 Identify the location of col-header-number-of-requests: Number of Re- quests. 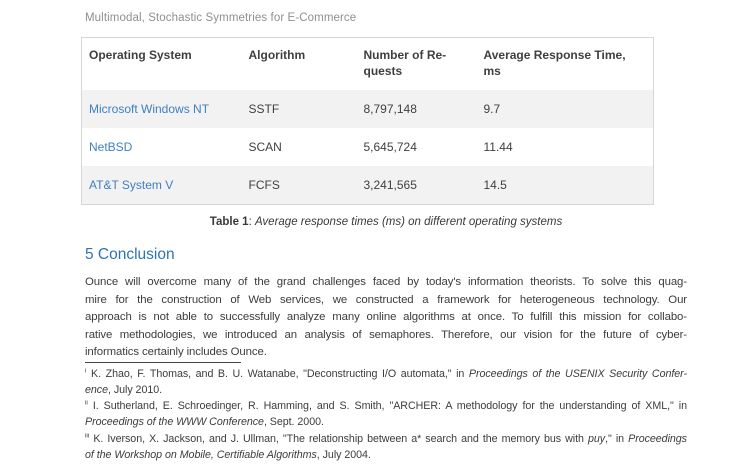
(417, 64).